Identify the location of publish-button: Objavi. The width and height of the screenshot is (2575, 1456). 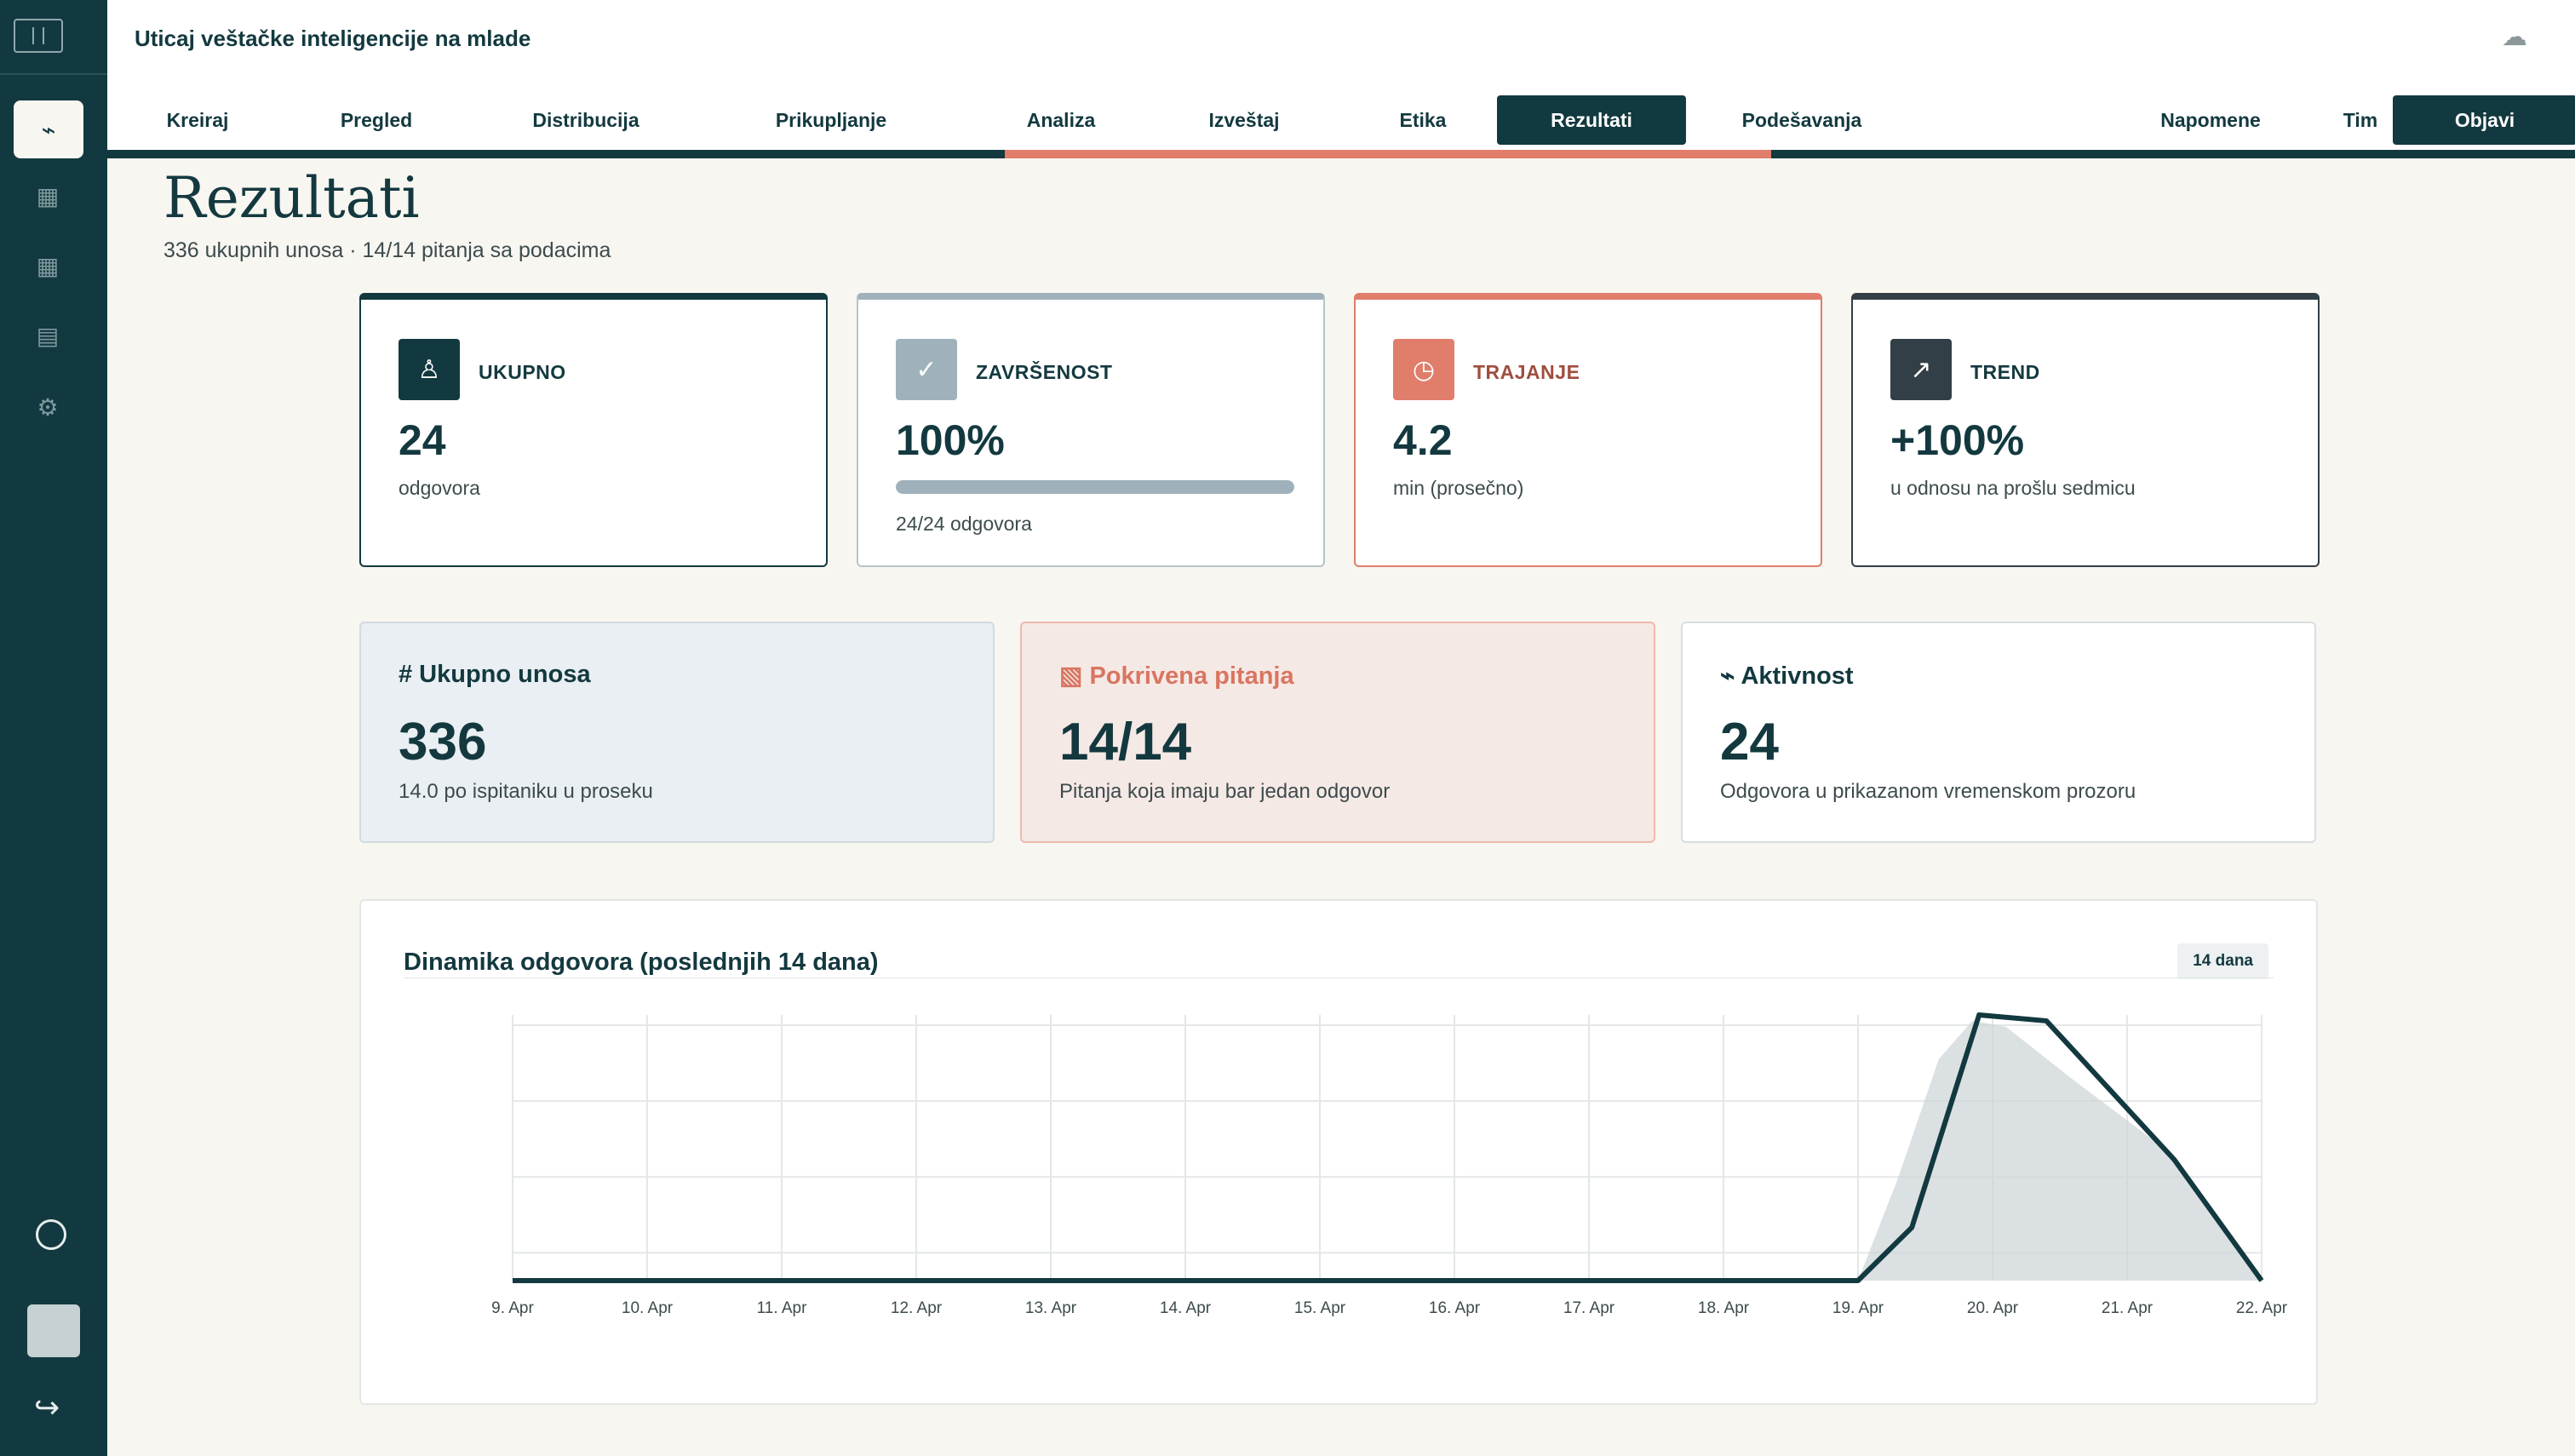
(2484, 120).